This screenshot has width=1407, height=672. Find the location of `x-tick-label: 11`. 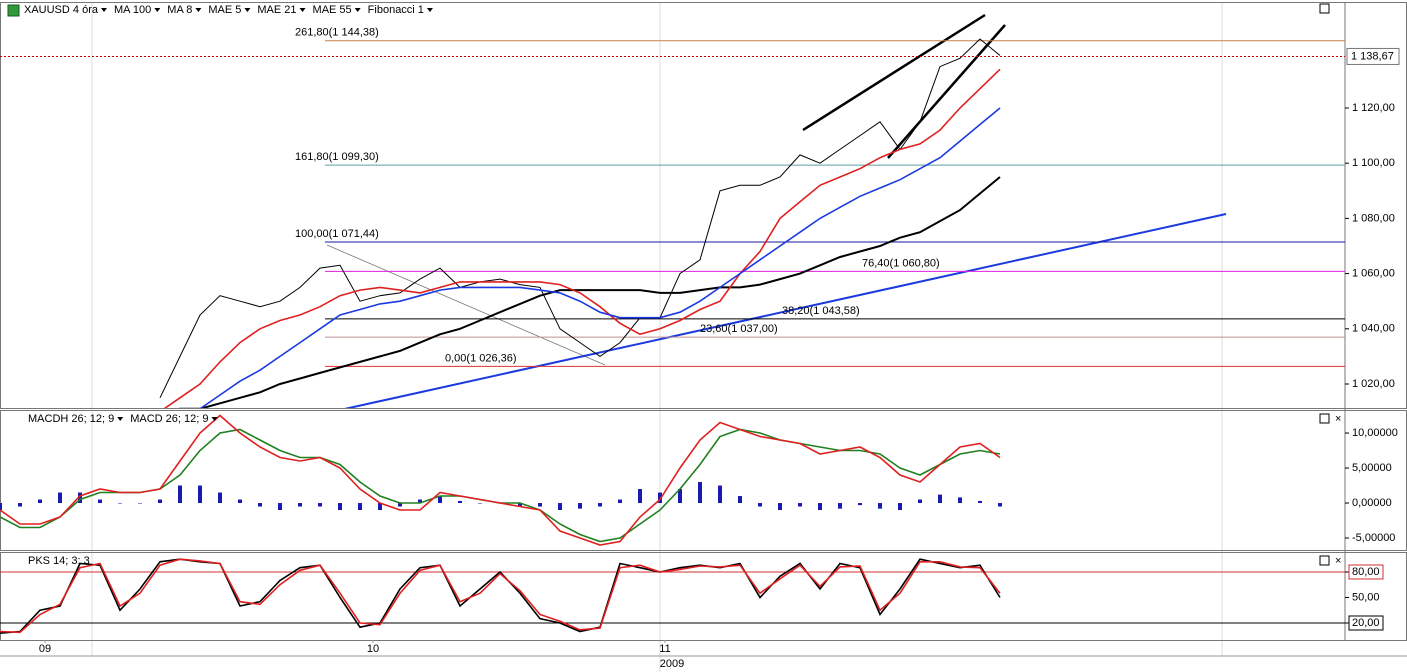

x-tick-label: 11 is located at coordinates (664, 649).